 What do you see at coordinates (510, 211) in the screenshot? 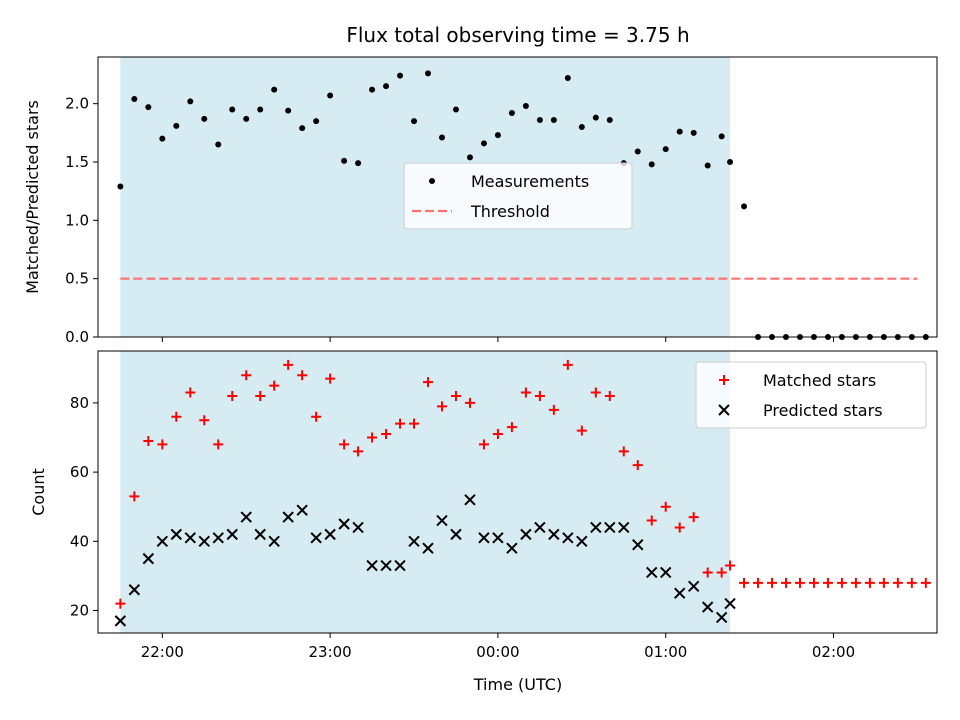
I see `panel-0-legend-label: Threshold` at bounding box center [510, 211].